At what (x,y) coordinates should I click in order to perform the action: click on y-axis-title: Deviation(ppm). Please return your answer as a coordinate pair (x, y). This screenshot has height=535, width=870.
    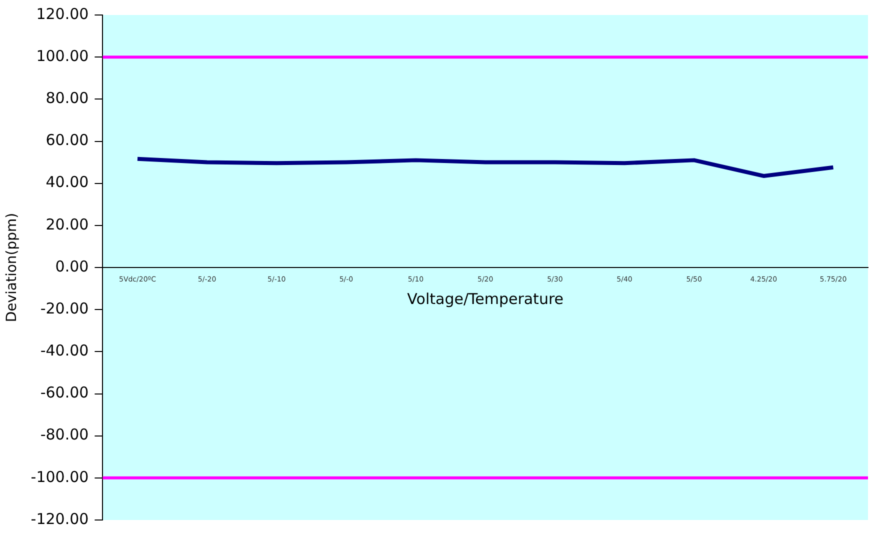
    Looking at the image, I should click on (12, 267).